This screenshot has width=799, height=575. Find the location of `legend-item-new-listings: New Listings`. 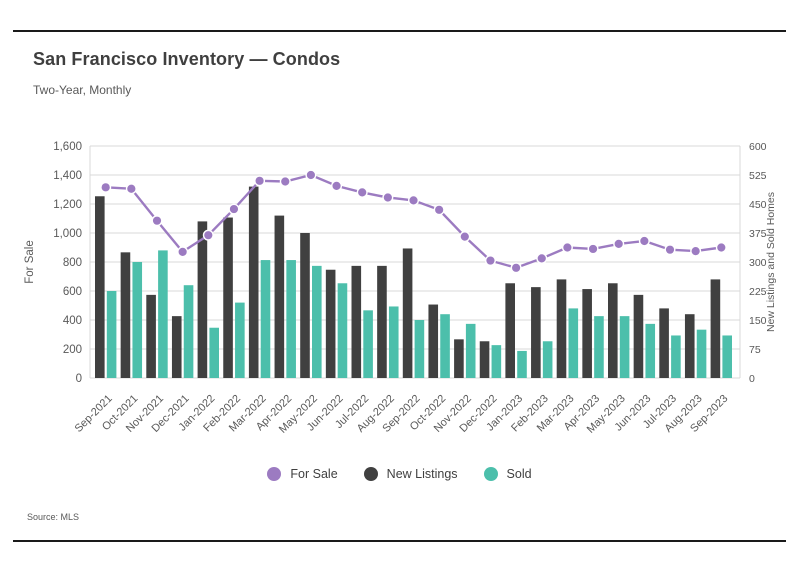

legend-item-new-listings: New Listings is located at coordinates (410, 474).